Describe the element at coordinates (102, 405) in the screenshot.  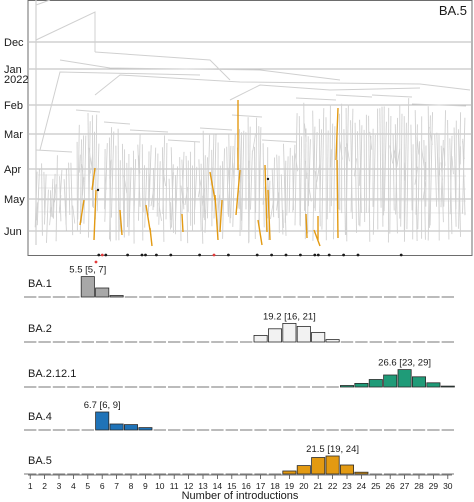
I see `estimate-label: 6.7 [6, 9]` at that location.